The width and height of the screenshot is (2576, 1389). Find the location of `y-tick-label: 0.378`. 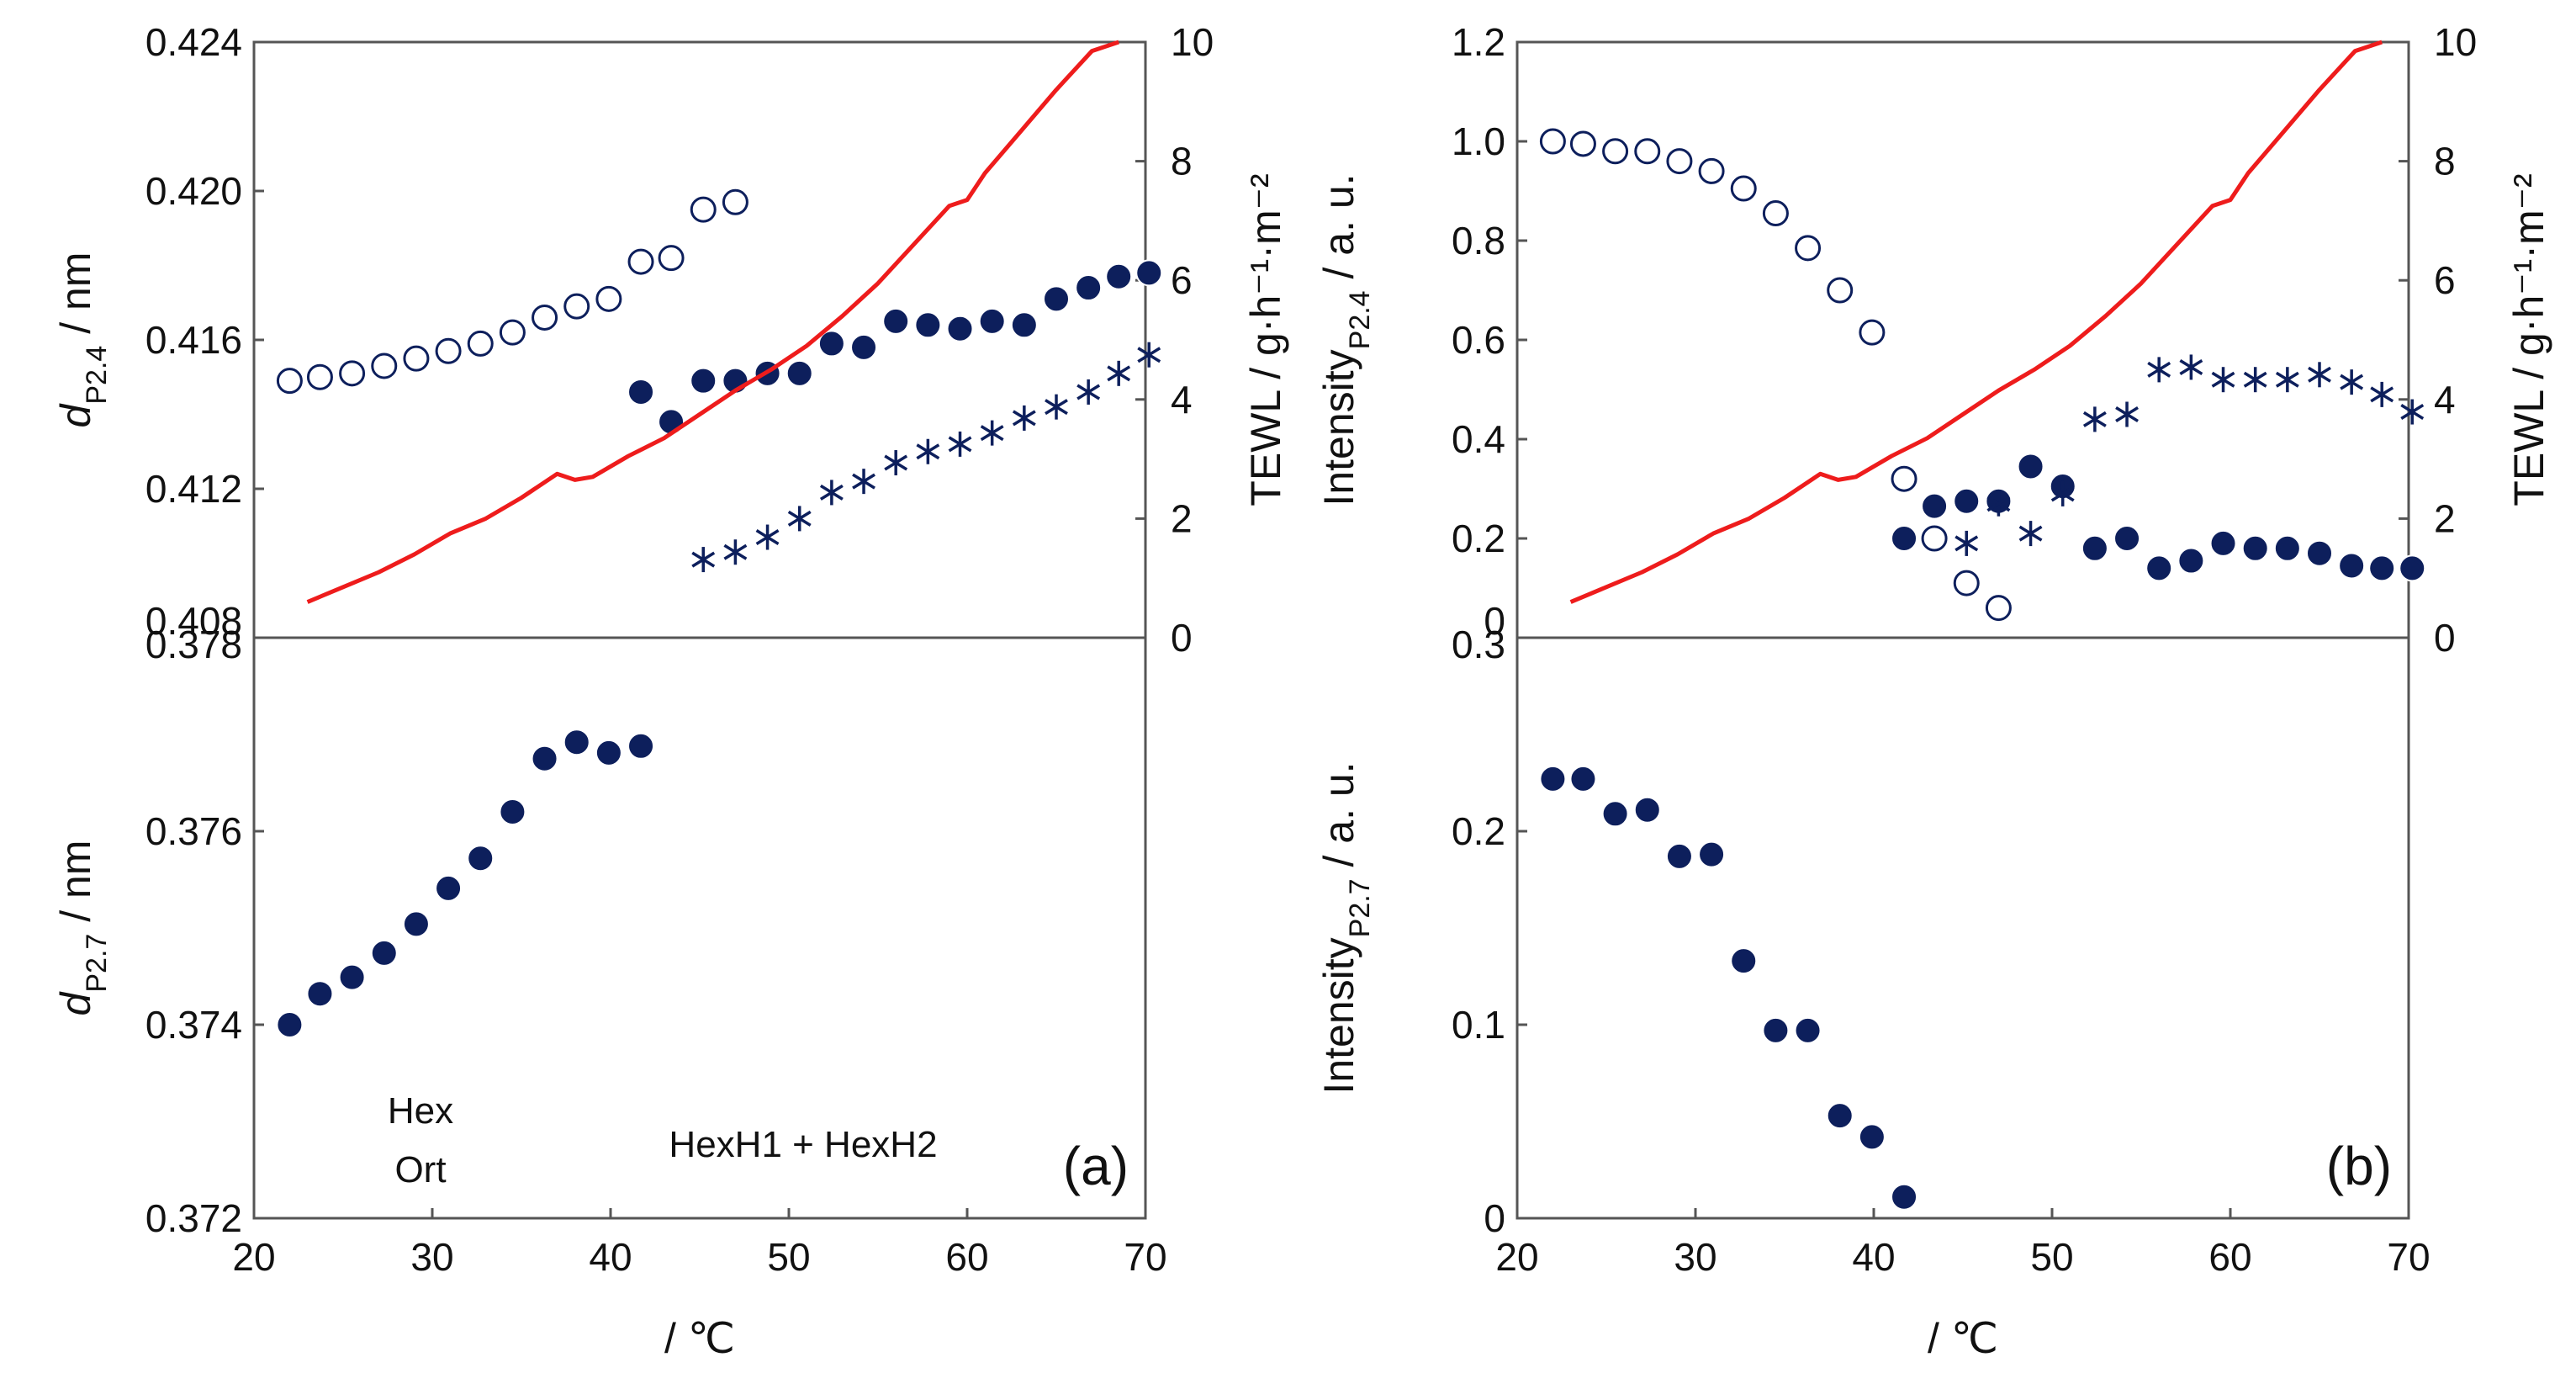

y-tick-label: 0.378 is located at coordinates (193, 644).